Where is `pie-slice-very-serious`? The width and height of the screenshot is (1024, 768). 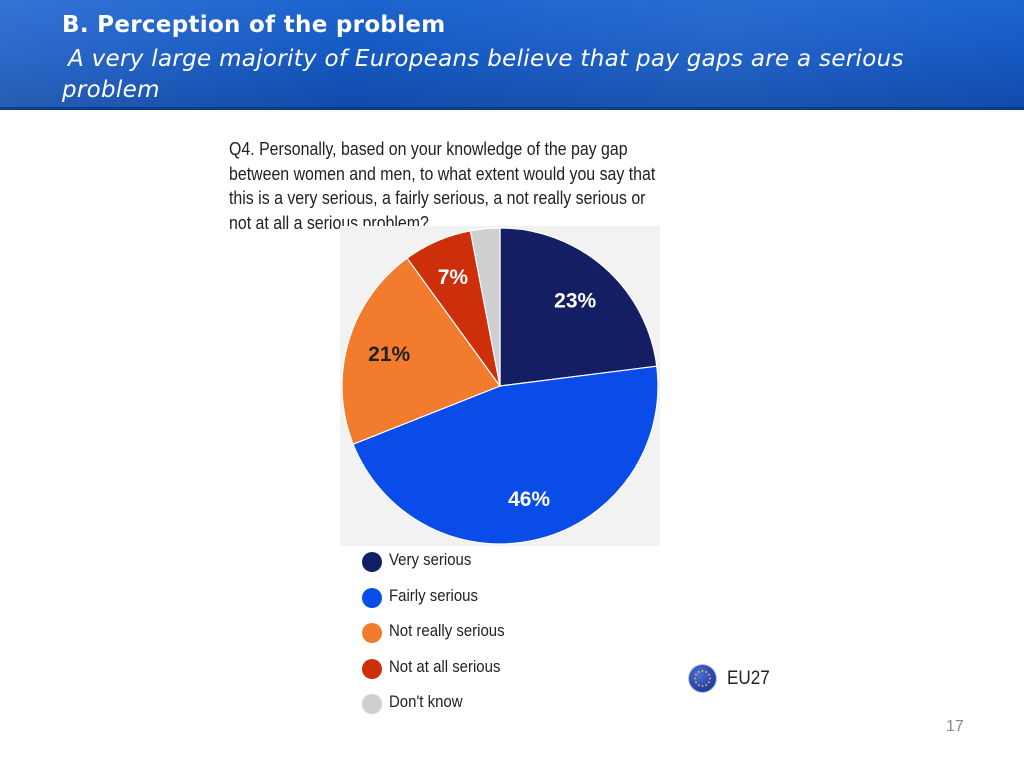 pie-slice-very-serious is located at coordinates (578, 307).